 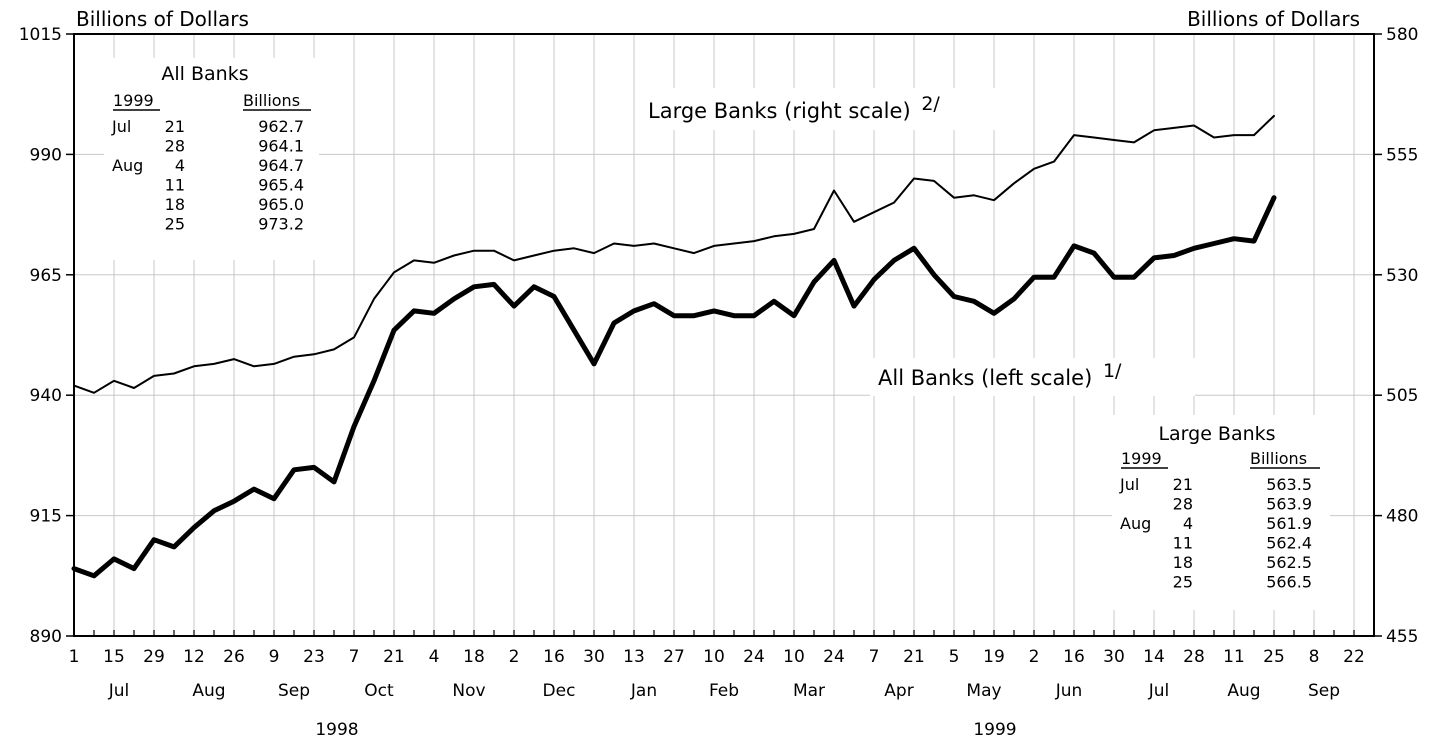 I want to click on x-tick-label: 18, so click(x=474, y=657).